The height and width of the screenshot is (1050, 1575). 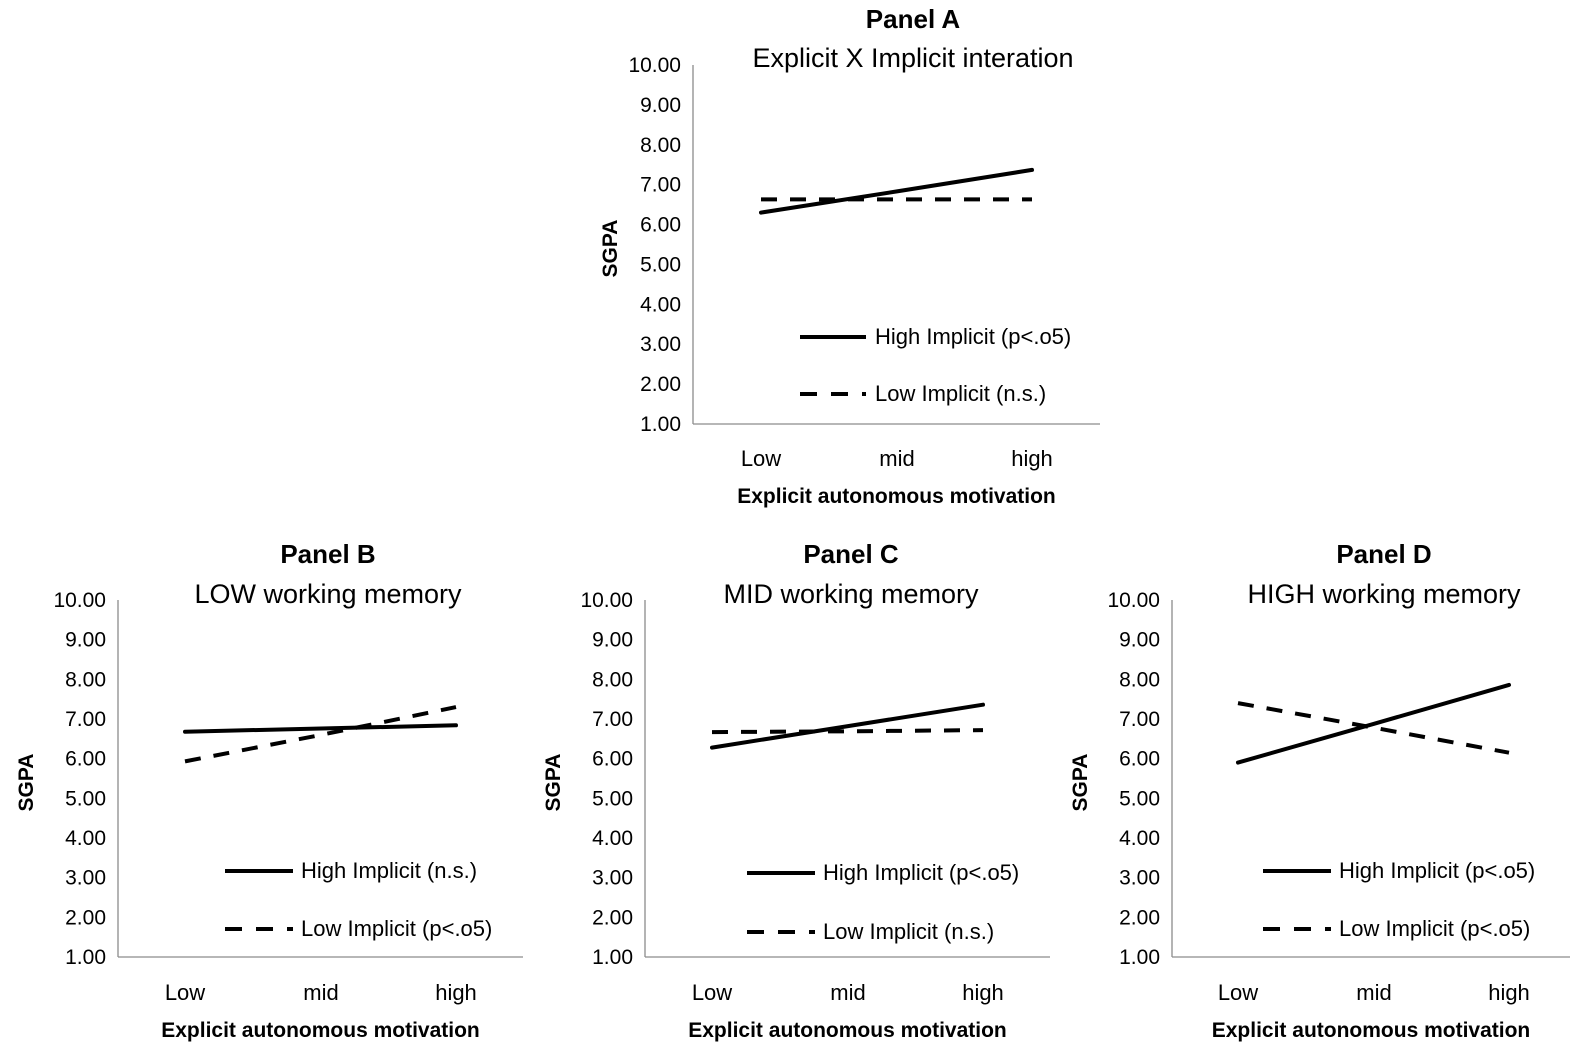 What do you see at coordinates (328, 594) in the screenshot?
I see `panel-subtitle: LOW working memory` at bounding box center [328, 594].